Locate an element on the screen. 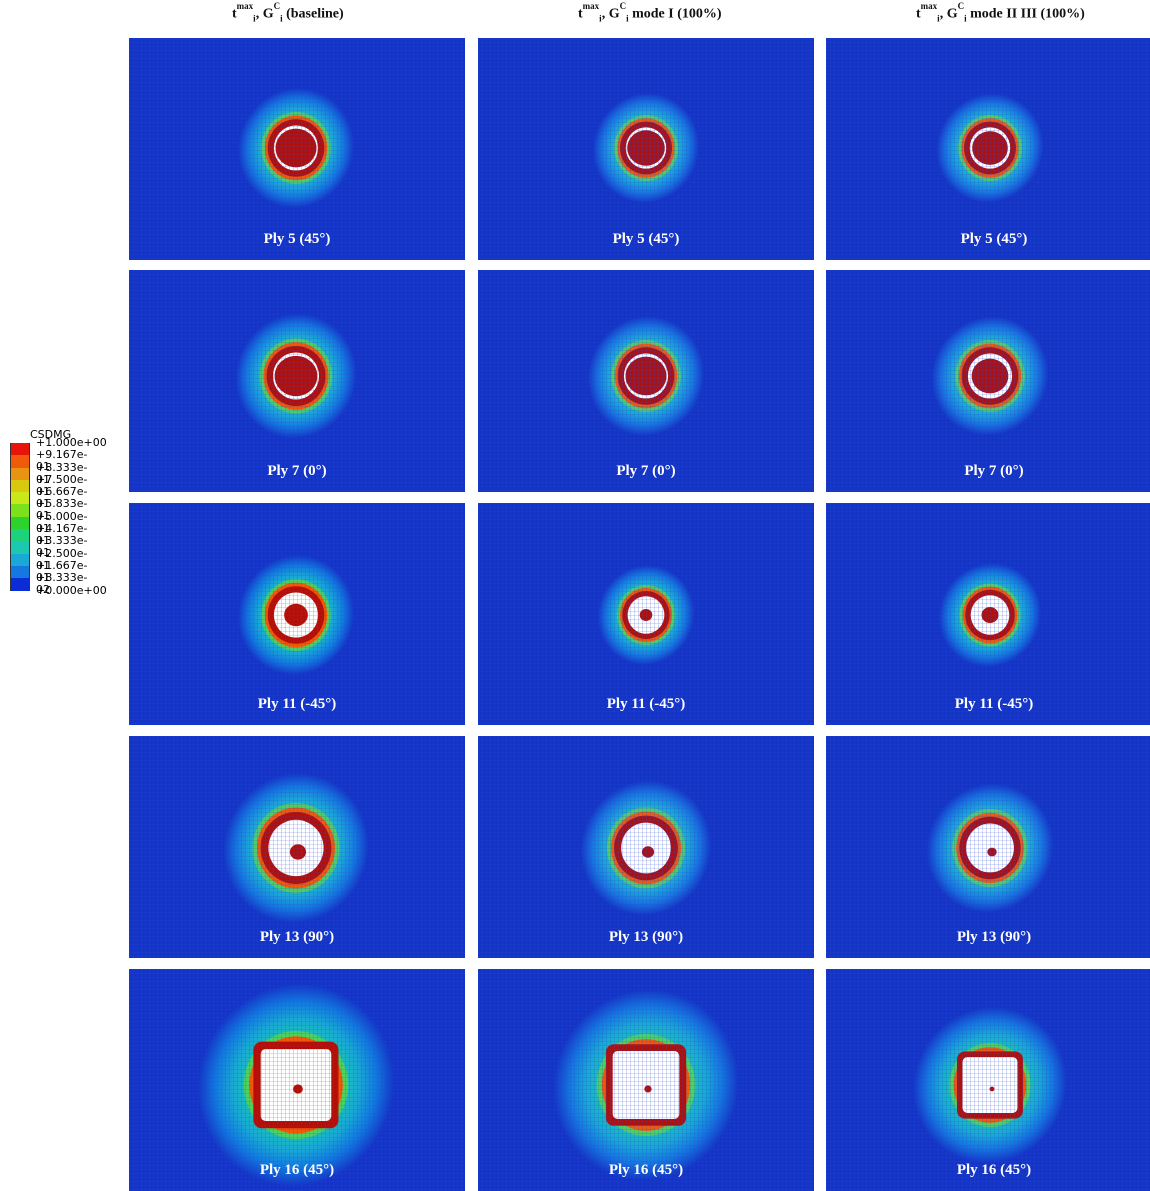 This screenshot has height=1191, width=1150. contour-panel: Ply 16 (45°) is located at coordinates (297, 1080).